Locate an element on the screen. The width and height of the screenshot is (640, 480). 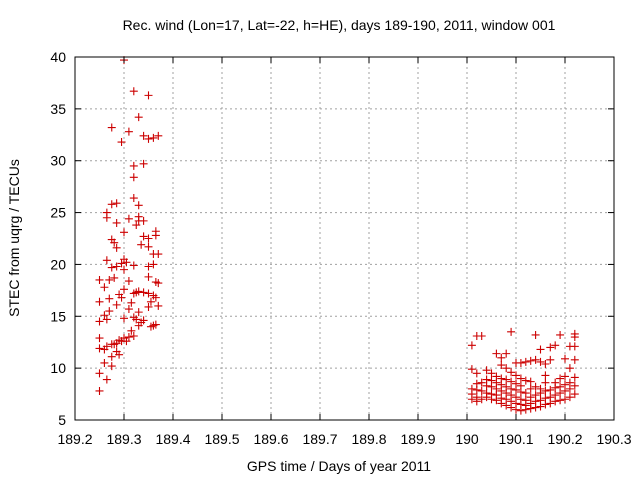
y-tick-label: 20 is located at coordinates (58, 264).